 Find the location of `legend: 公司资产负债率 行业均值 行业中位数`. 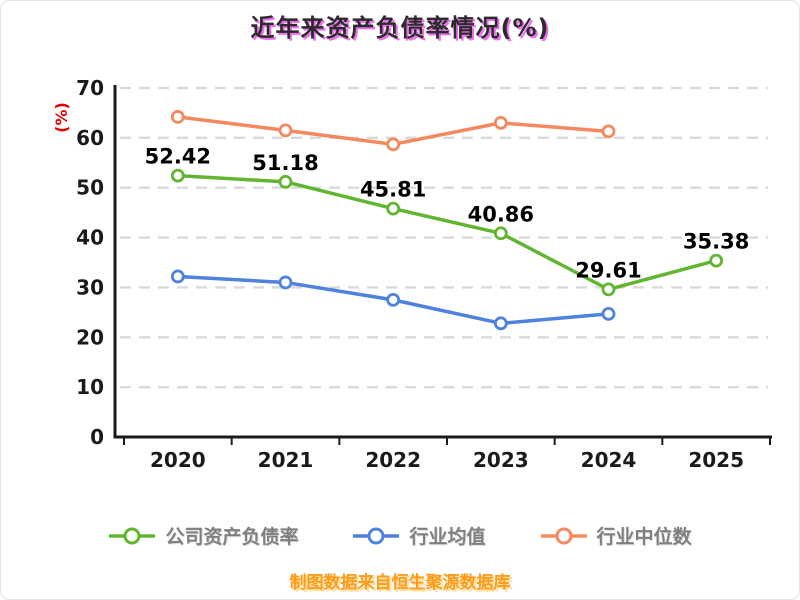

legend: 公司资产负债率 行业均值 行业中位数 is located at coordinates (400, 535).